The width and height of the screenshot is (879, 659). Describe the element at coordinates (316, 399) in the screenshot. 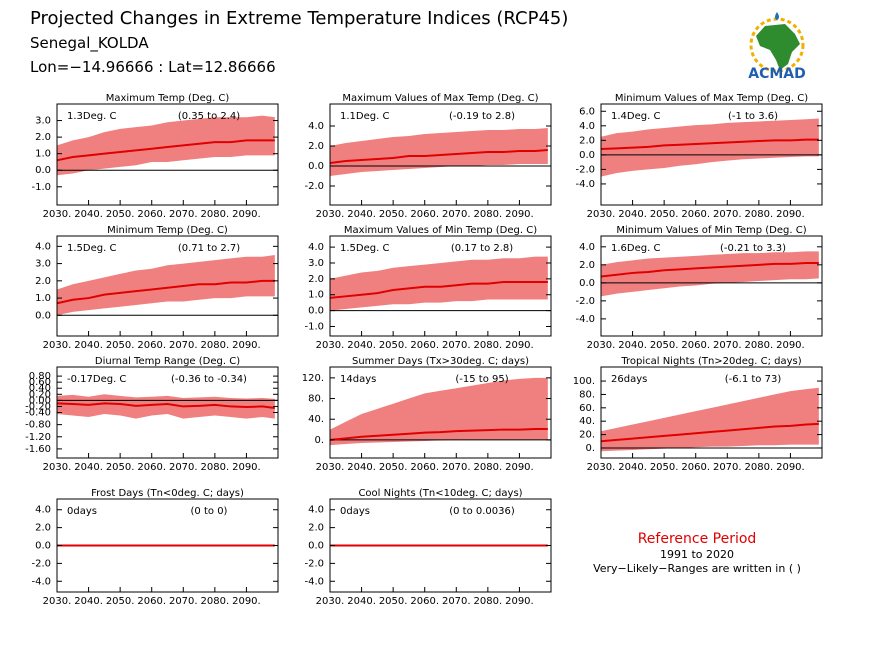

I see `y-tick-label: 80.` at that location.